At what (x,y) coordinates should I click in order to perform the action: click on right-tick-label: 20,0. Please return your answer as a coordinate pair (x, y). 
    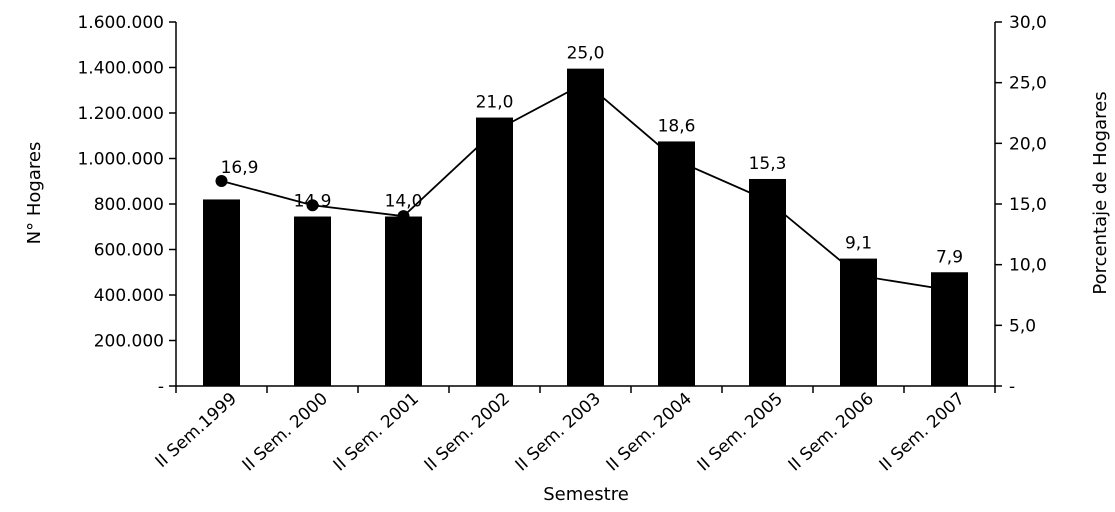
    Looking at the image, I should click on (1028, 144).